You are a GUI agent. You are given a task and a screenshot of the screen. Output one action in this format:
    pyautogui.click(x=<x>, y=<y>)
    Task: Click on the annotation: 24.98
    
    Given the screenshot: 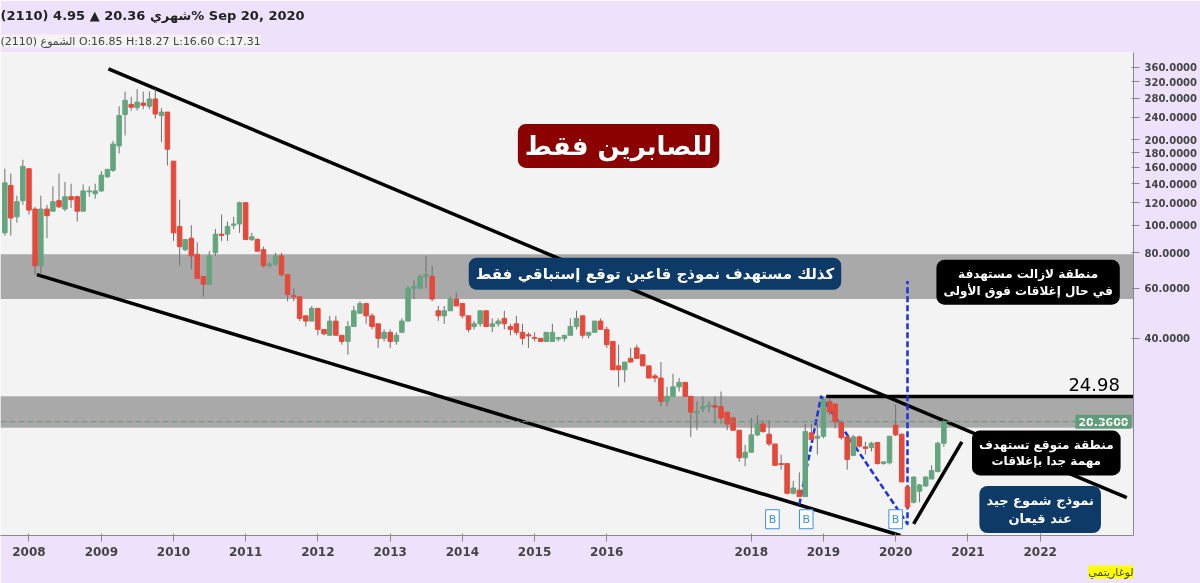 What is the action you would take?
    pyautogui.click(x=1094, y=385)
    